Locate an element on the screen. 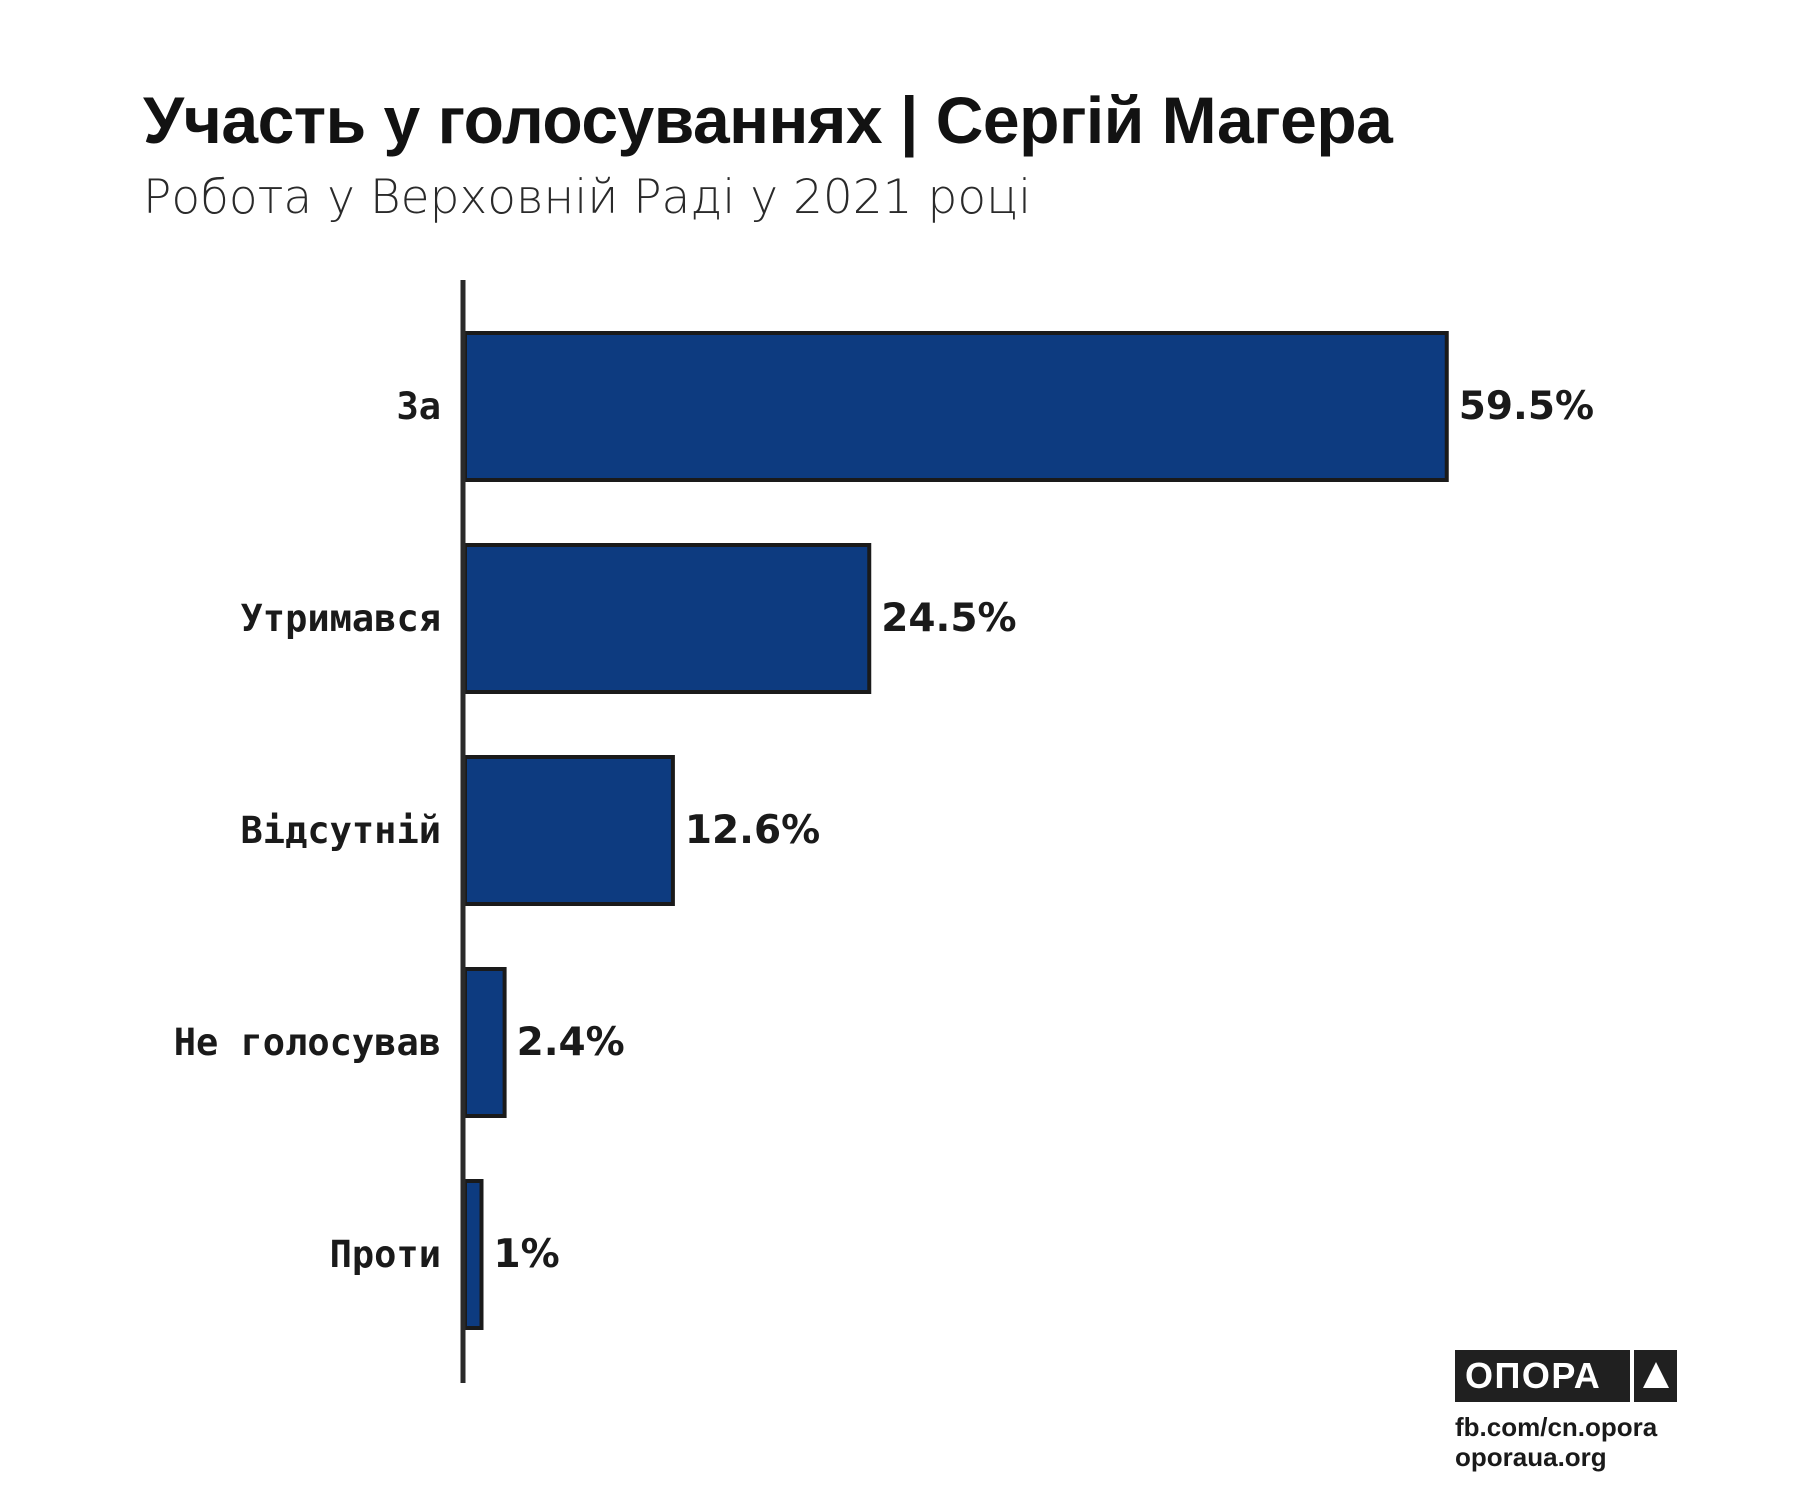 This screenshot has height=1500, width=1800. value-label: 1% is located at coordinates (527, 1254).